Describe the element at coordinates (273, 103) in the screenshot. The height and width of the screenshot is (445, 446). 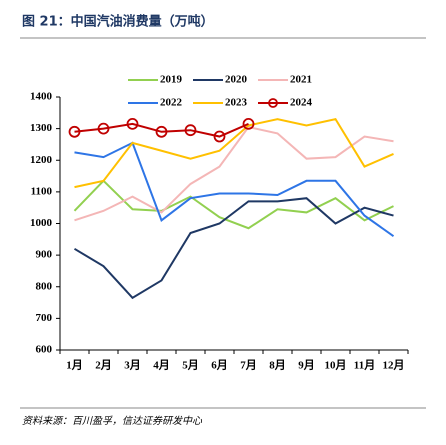
I see `legend-marker` at that location.